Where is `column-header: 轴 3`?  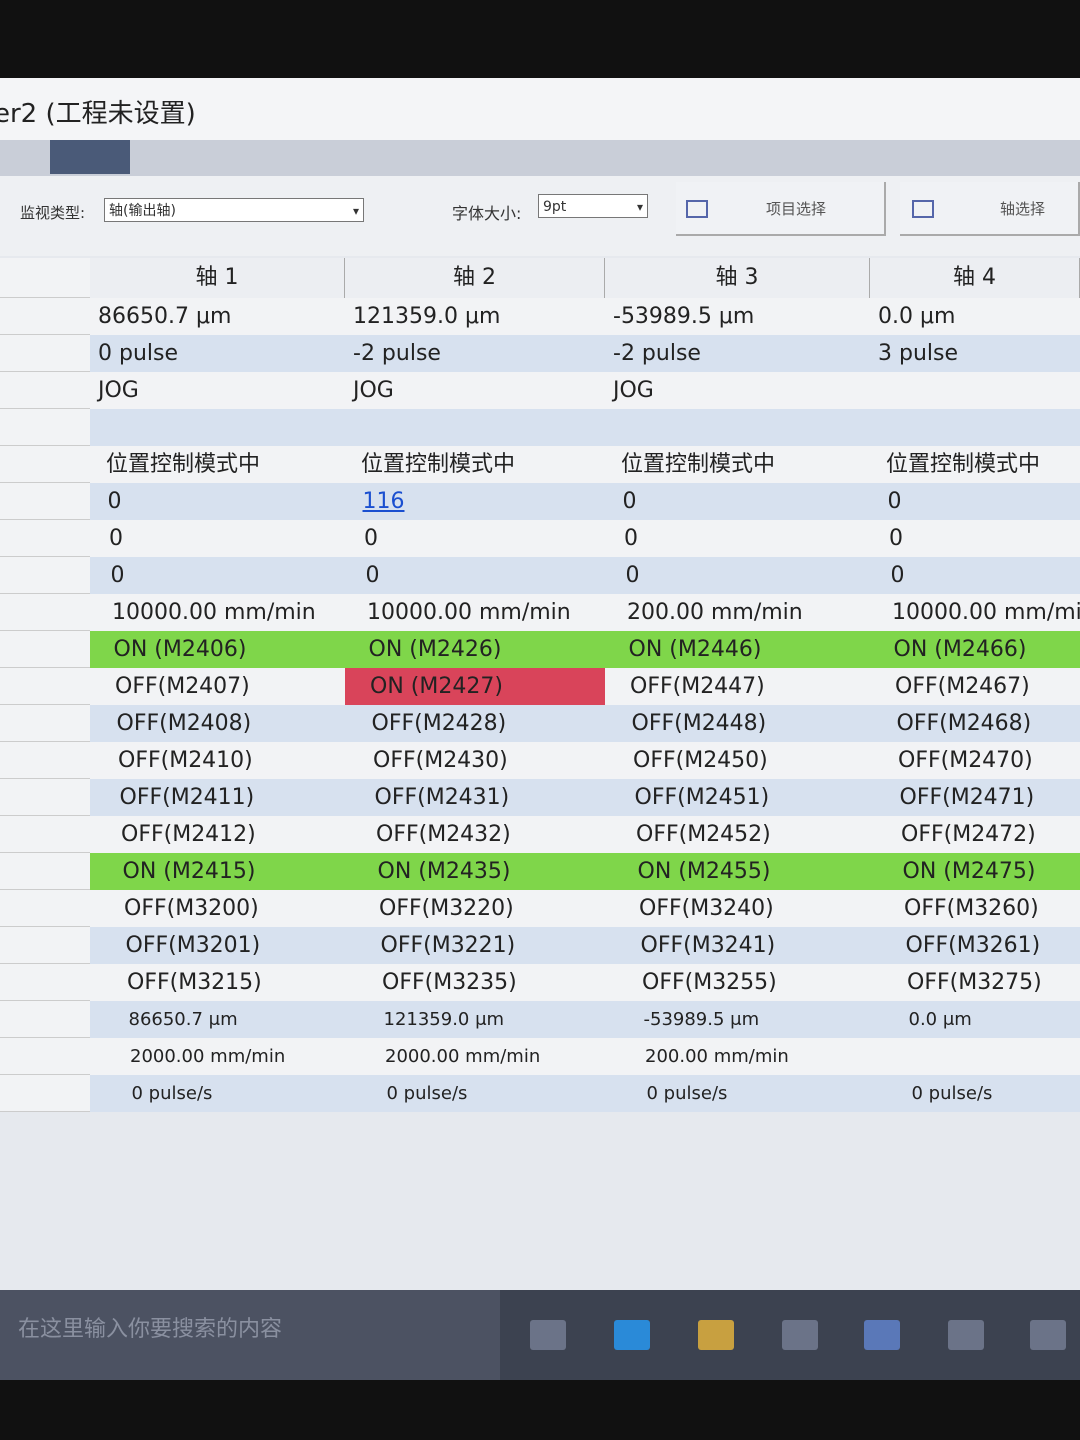
column-header: 轴 3 is located at coordinates (737, 278).